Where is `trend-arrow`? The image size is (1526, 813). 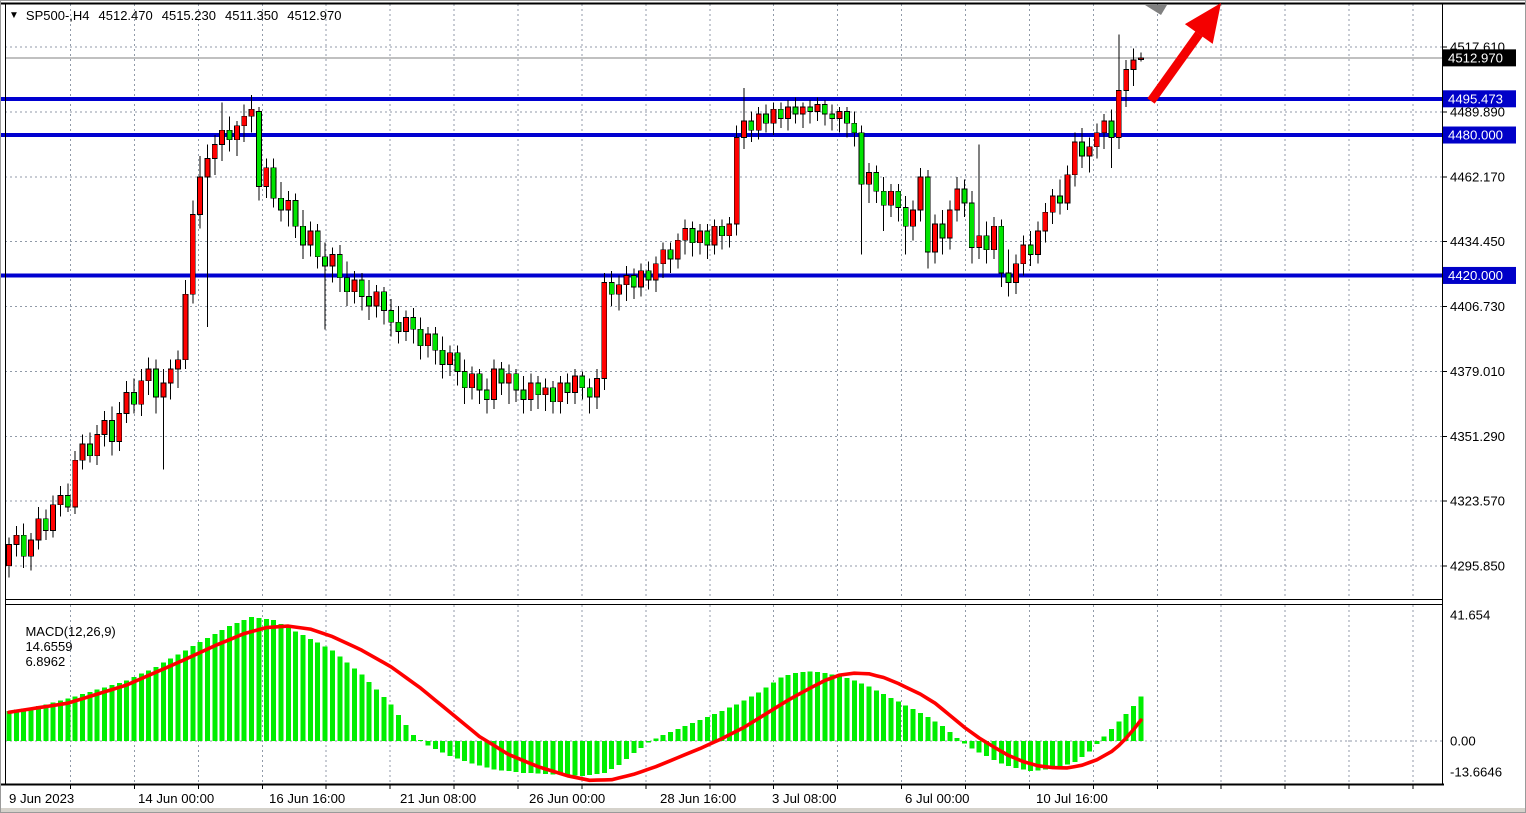
trend-arrow is located at coordinates (1184, 53).